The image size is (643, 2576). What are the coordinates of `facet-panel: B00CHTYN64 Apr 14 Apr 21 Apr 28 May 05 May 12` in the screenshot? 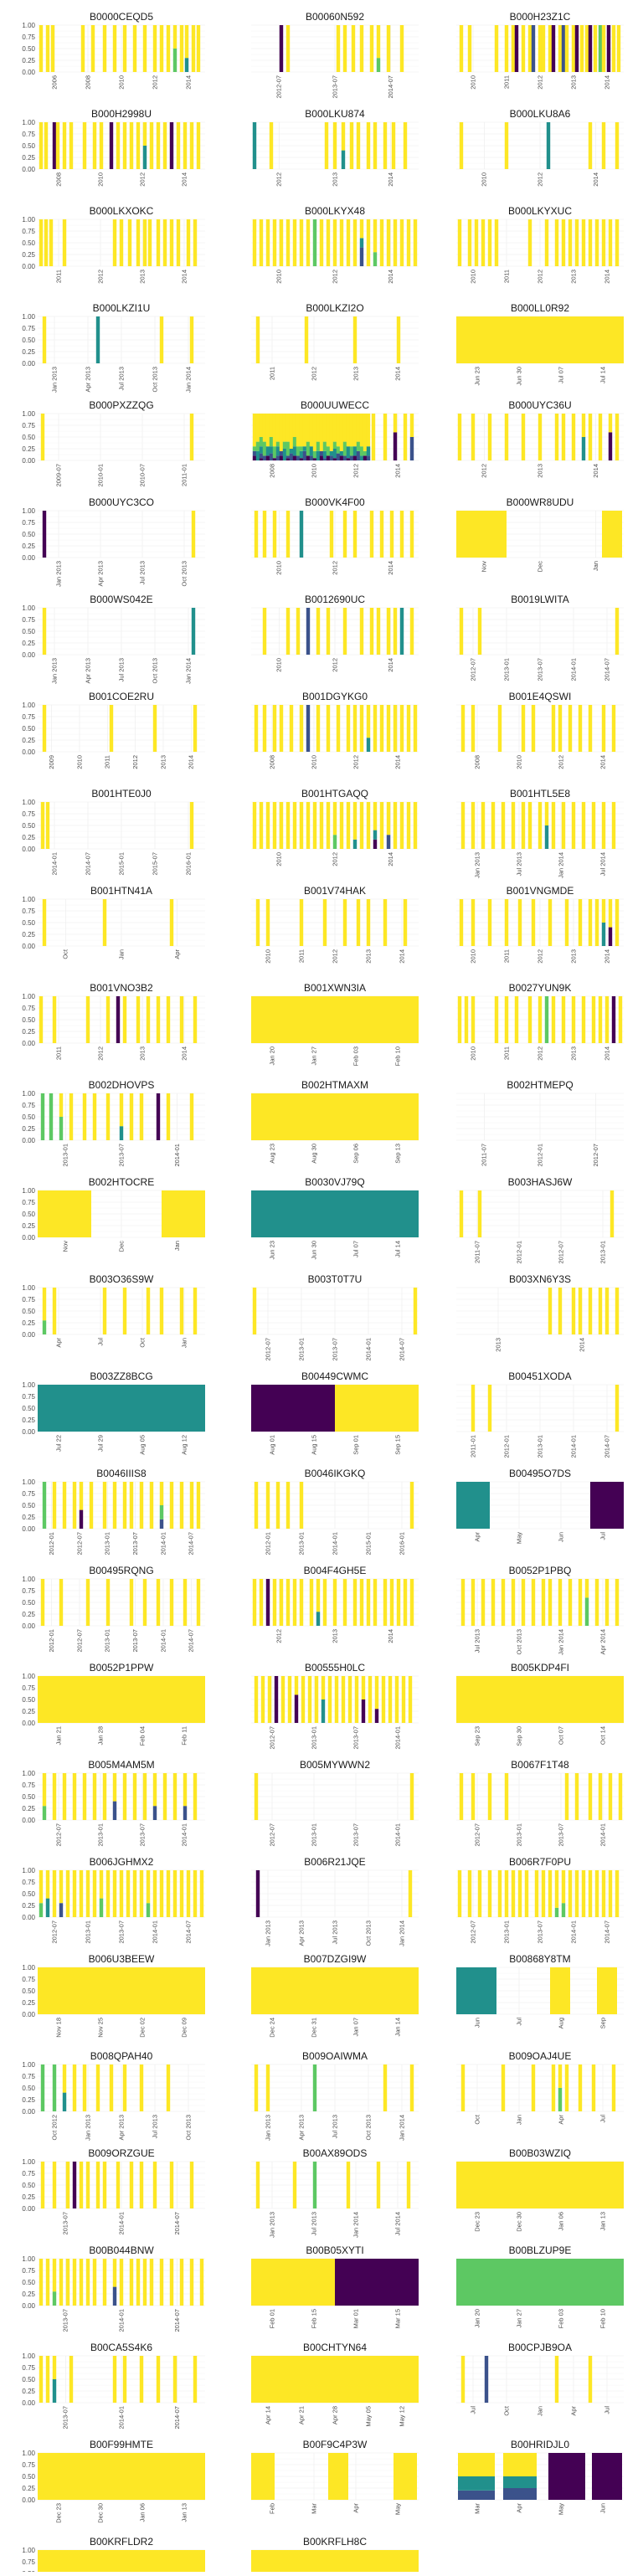 It's located at (335, 2384).